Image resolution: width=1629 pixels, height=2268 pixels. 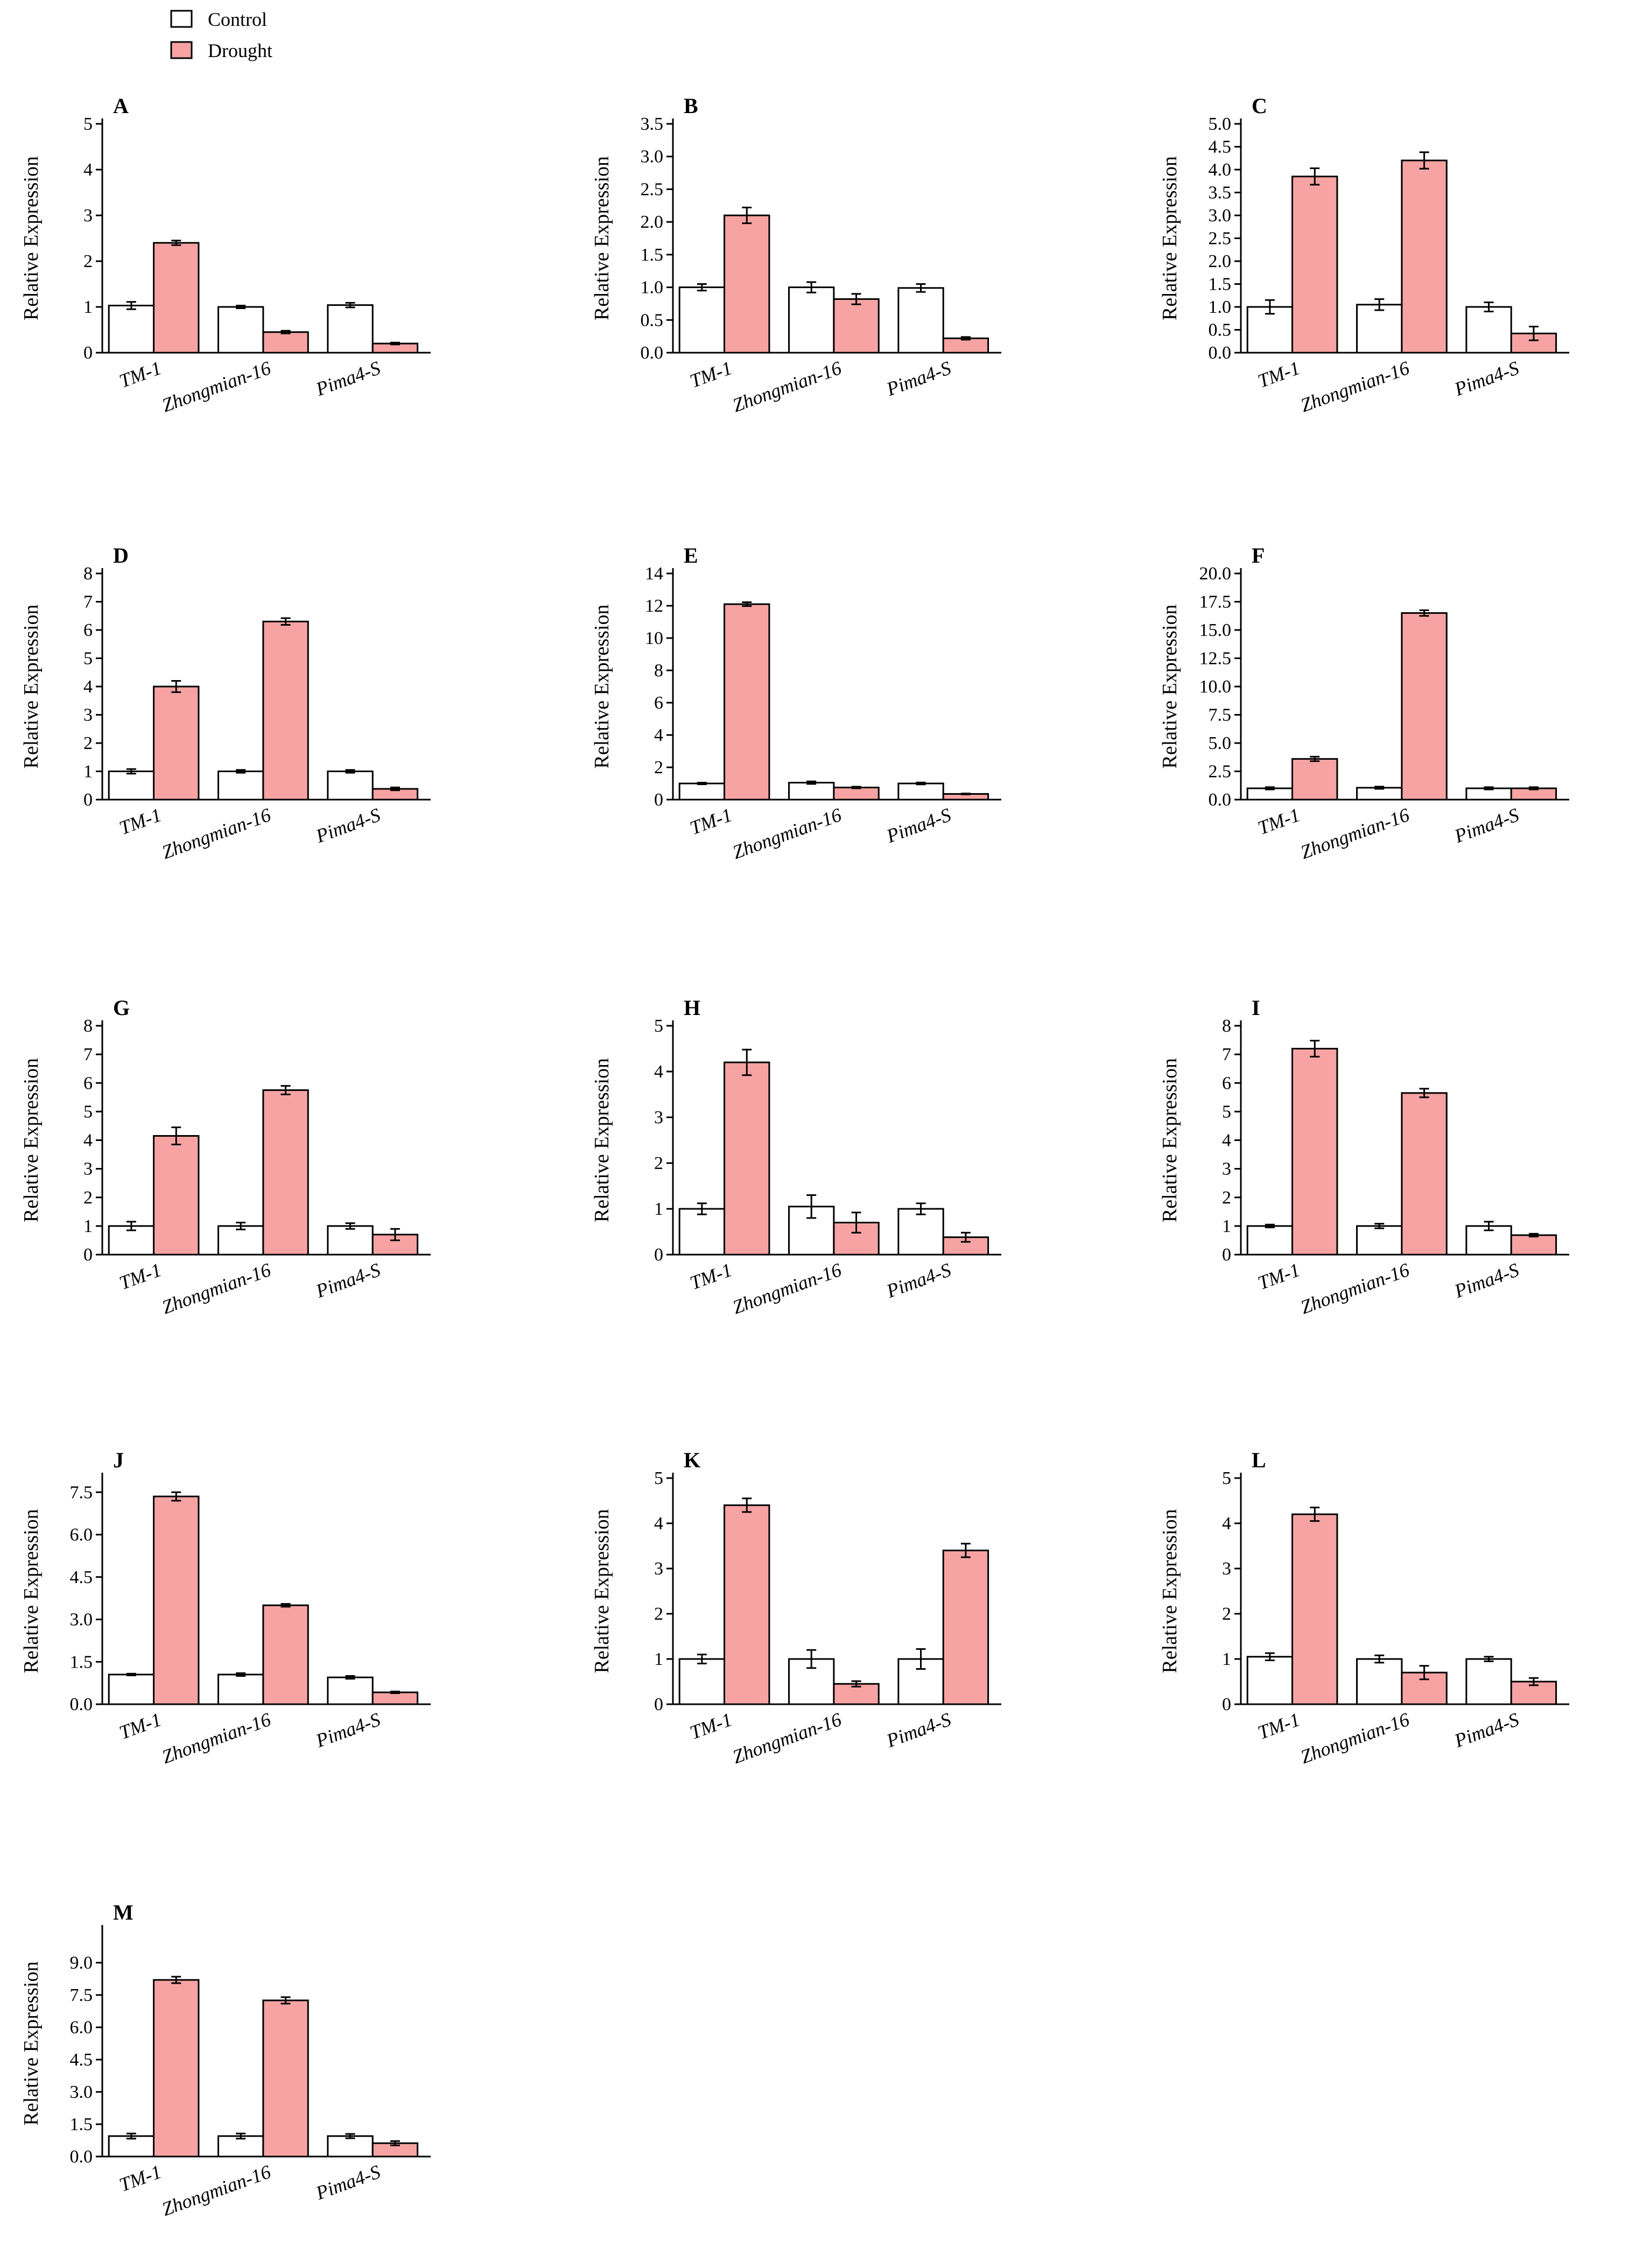 What do you see at coordinates (692, 1008) in the screenshot?
I see `panel-letter: H` at bounding box center [692, 1008].